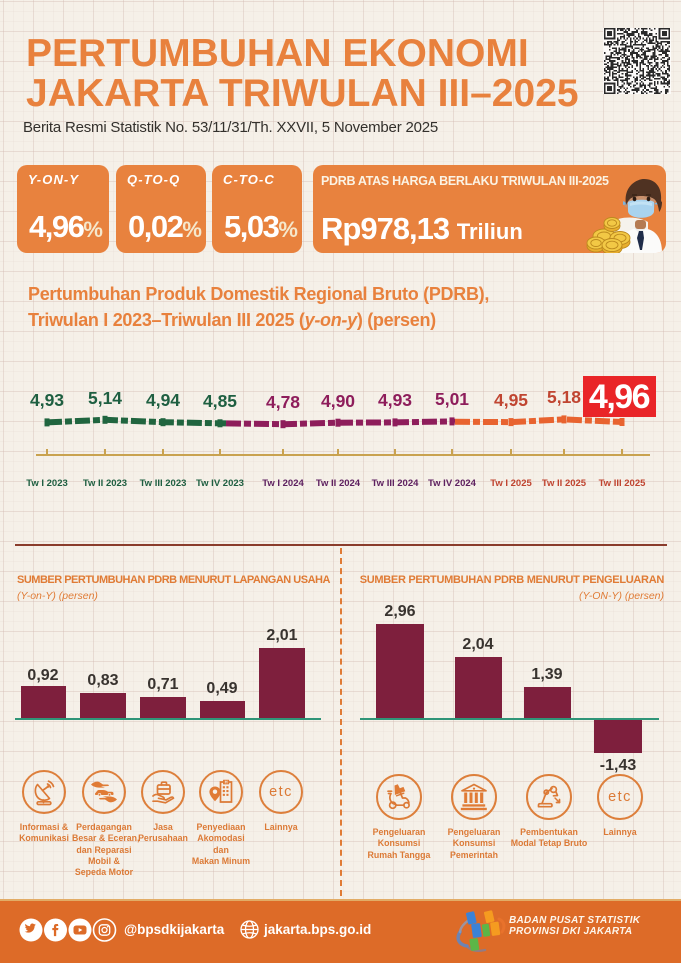  Describe the element at coordinates (511, 400) in the screenshot. I see `svg-text: 4,95` at that location.